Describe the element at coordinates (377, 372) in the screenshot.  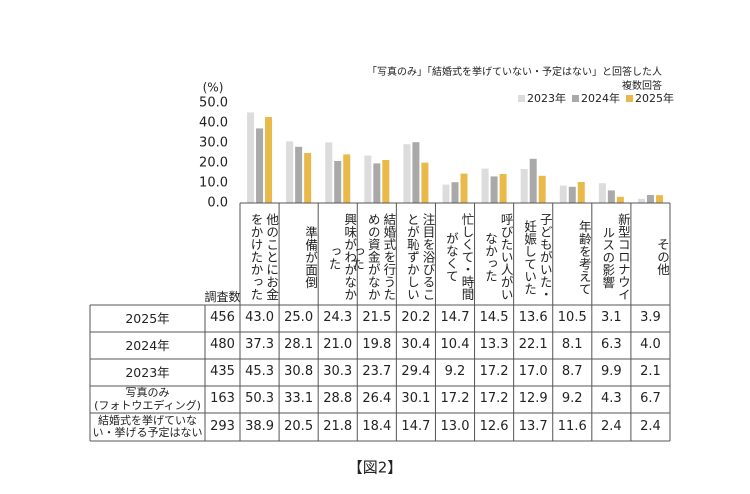
I see `table-cell: 23.7` at that location.